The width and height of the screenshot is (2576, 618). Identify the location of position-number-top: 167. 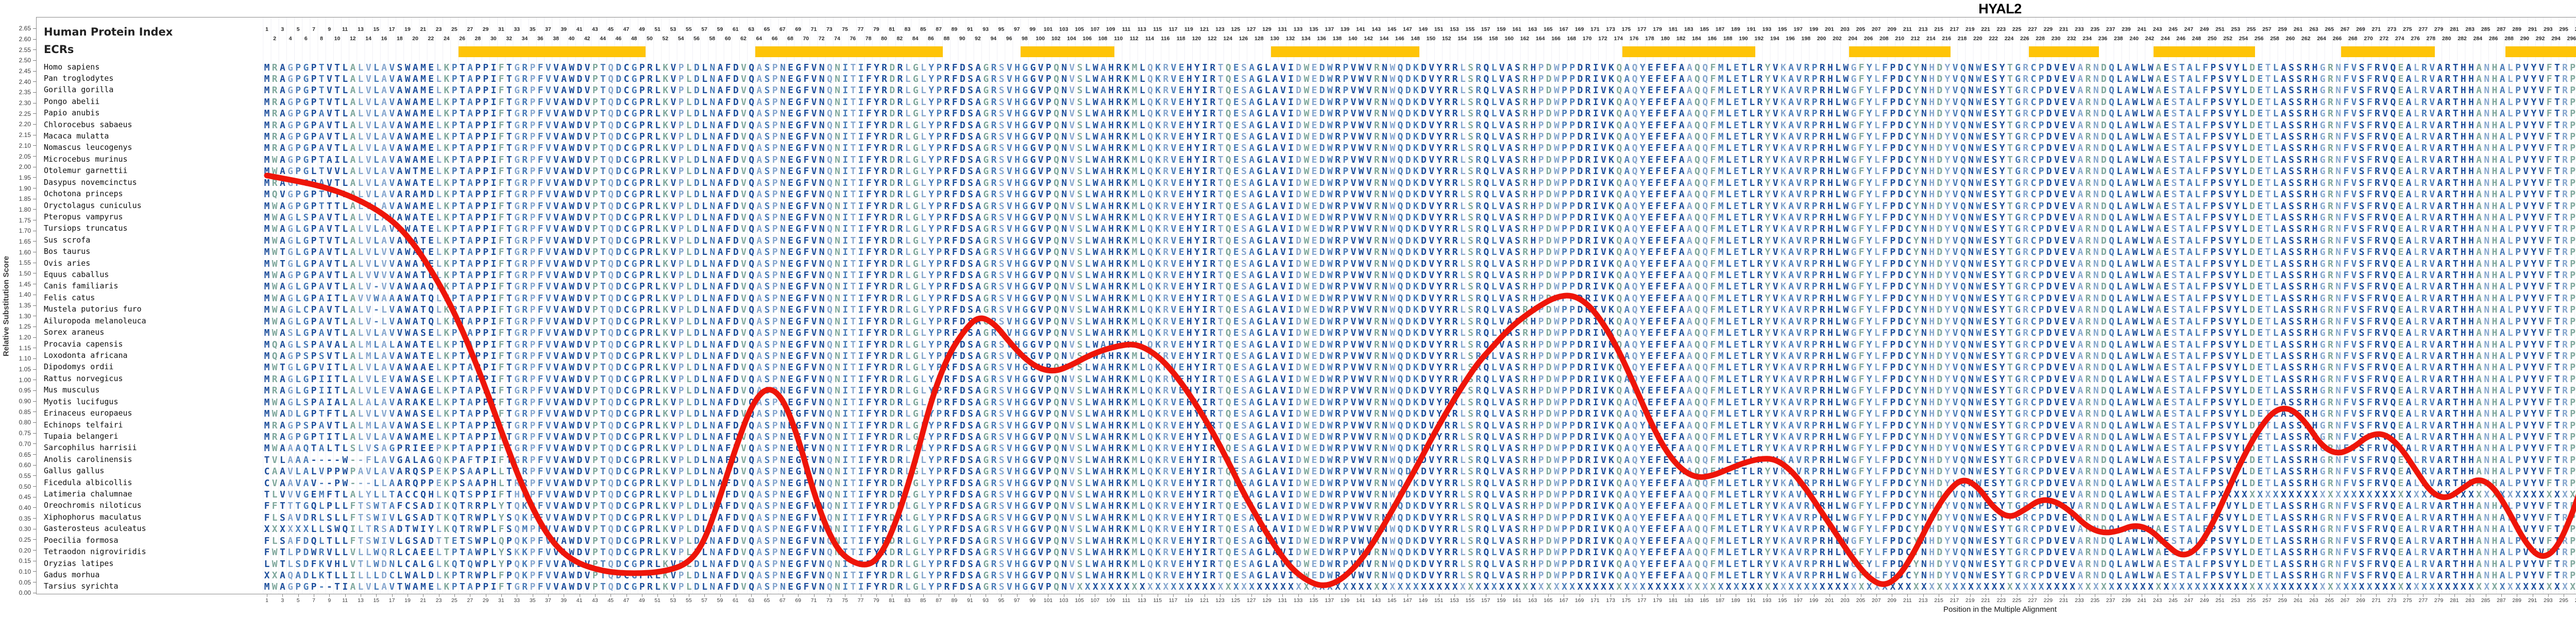
(1563, 29).